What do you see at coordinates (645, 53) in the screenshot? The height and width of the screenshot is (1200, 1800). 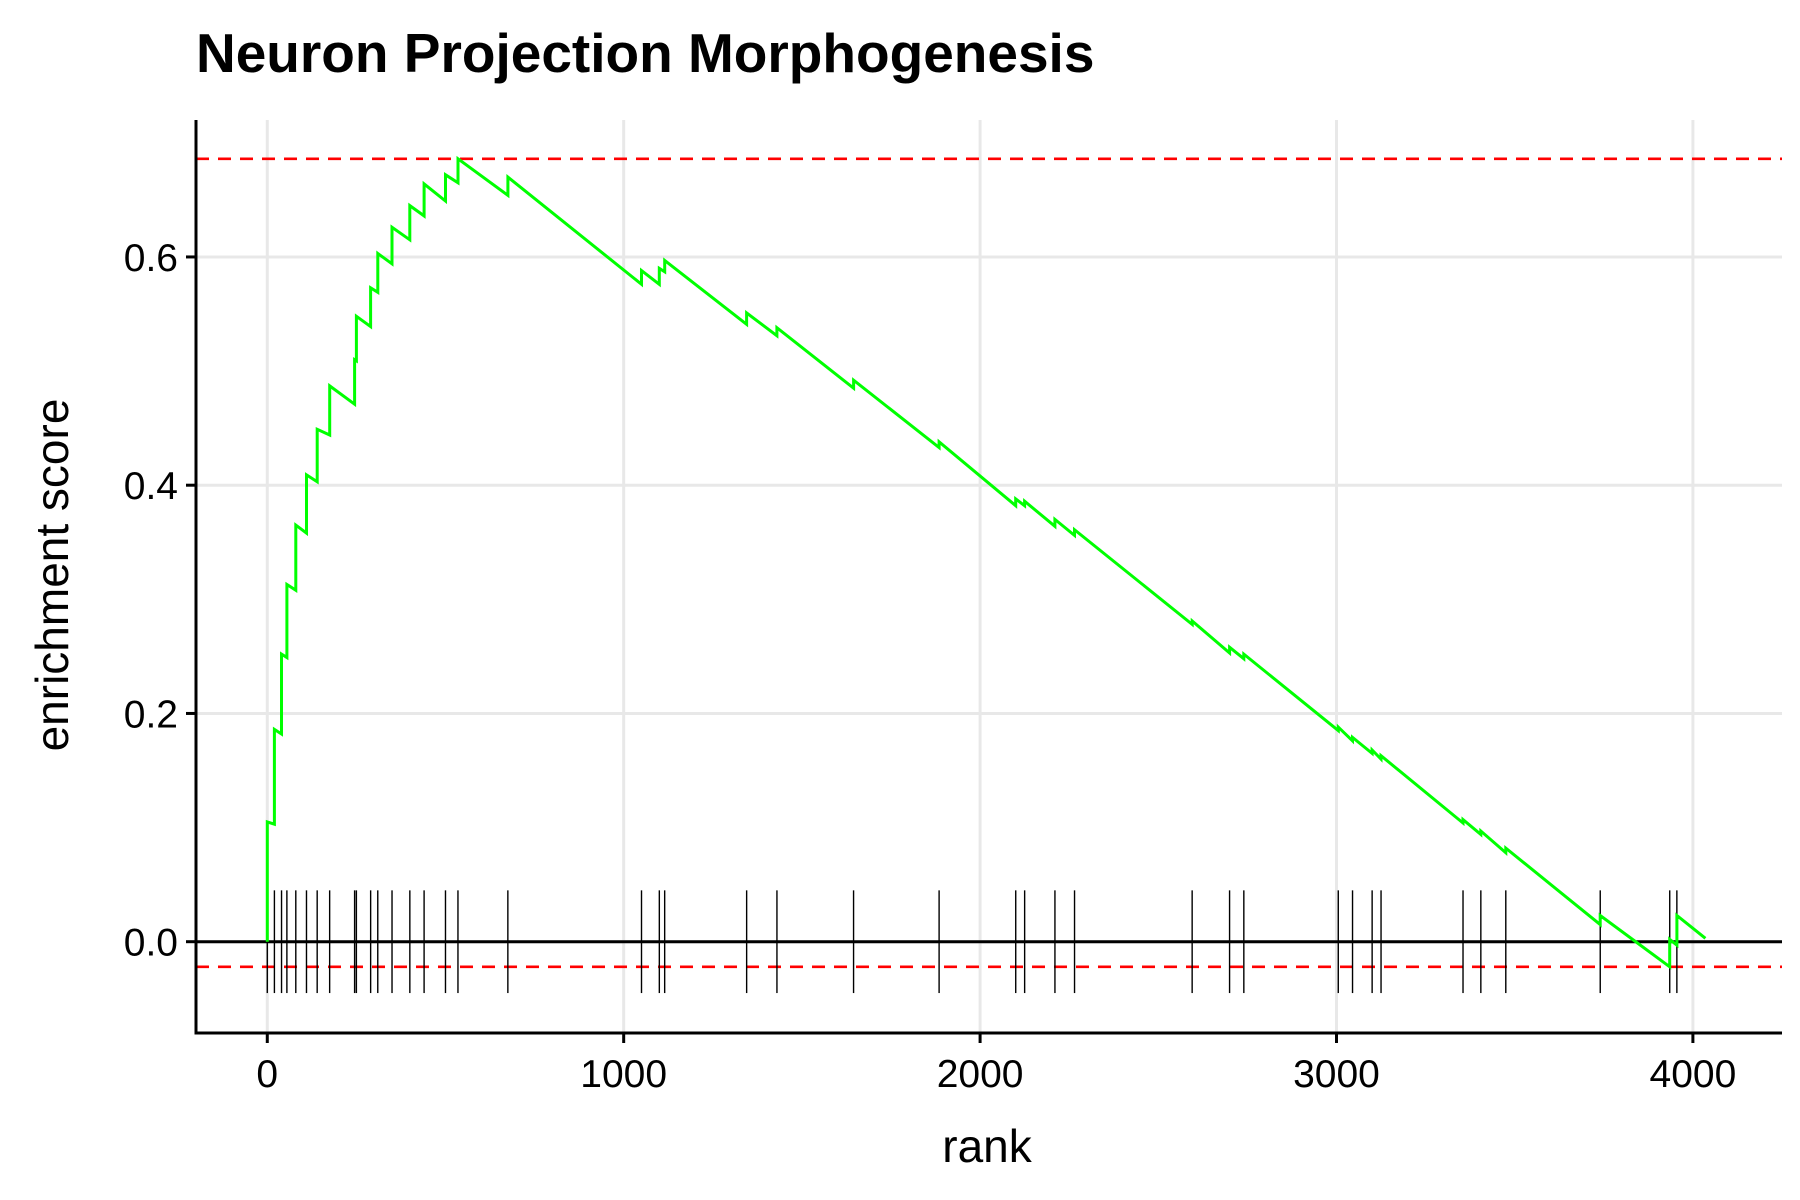 I see `chart-title: Neuron Projection Morphogenesis` at bounding box center [645, 53].